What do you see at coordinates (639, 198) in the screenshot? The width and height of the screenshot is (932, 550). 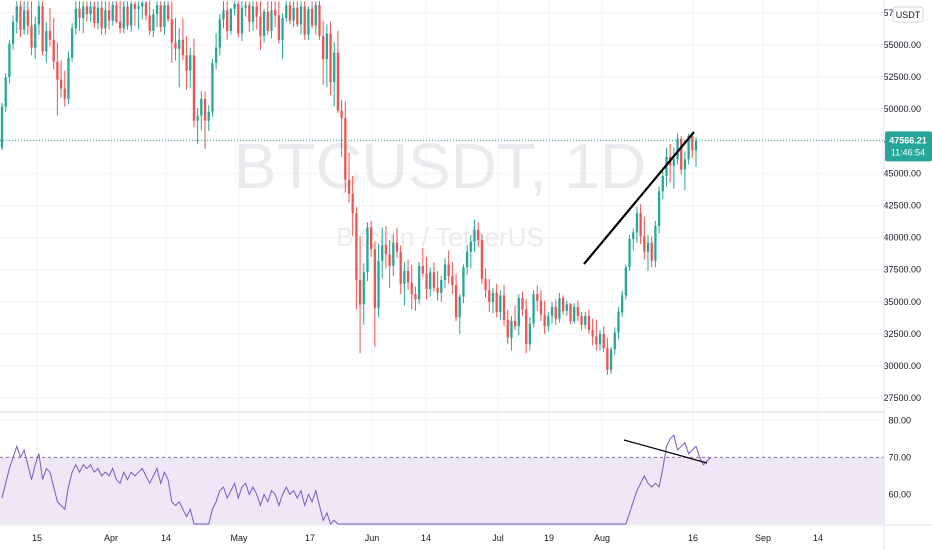 I see `resistance-trendline` at bounding box center [639, 198].